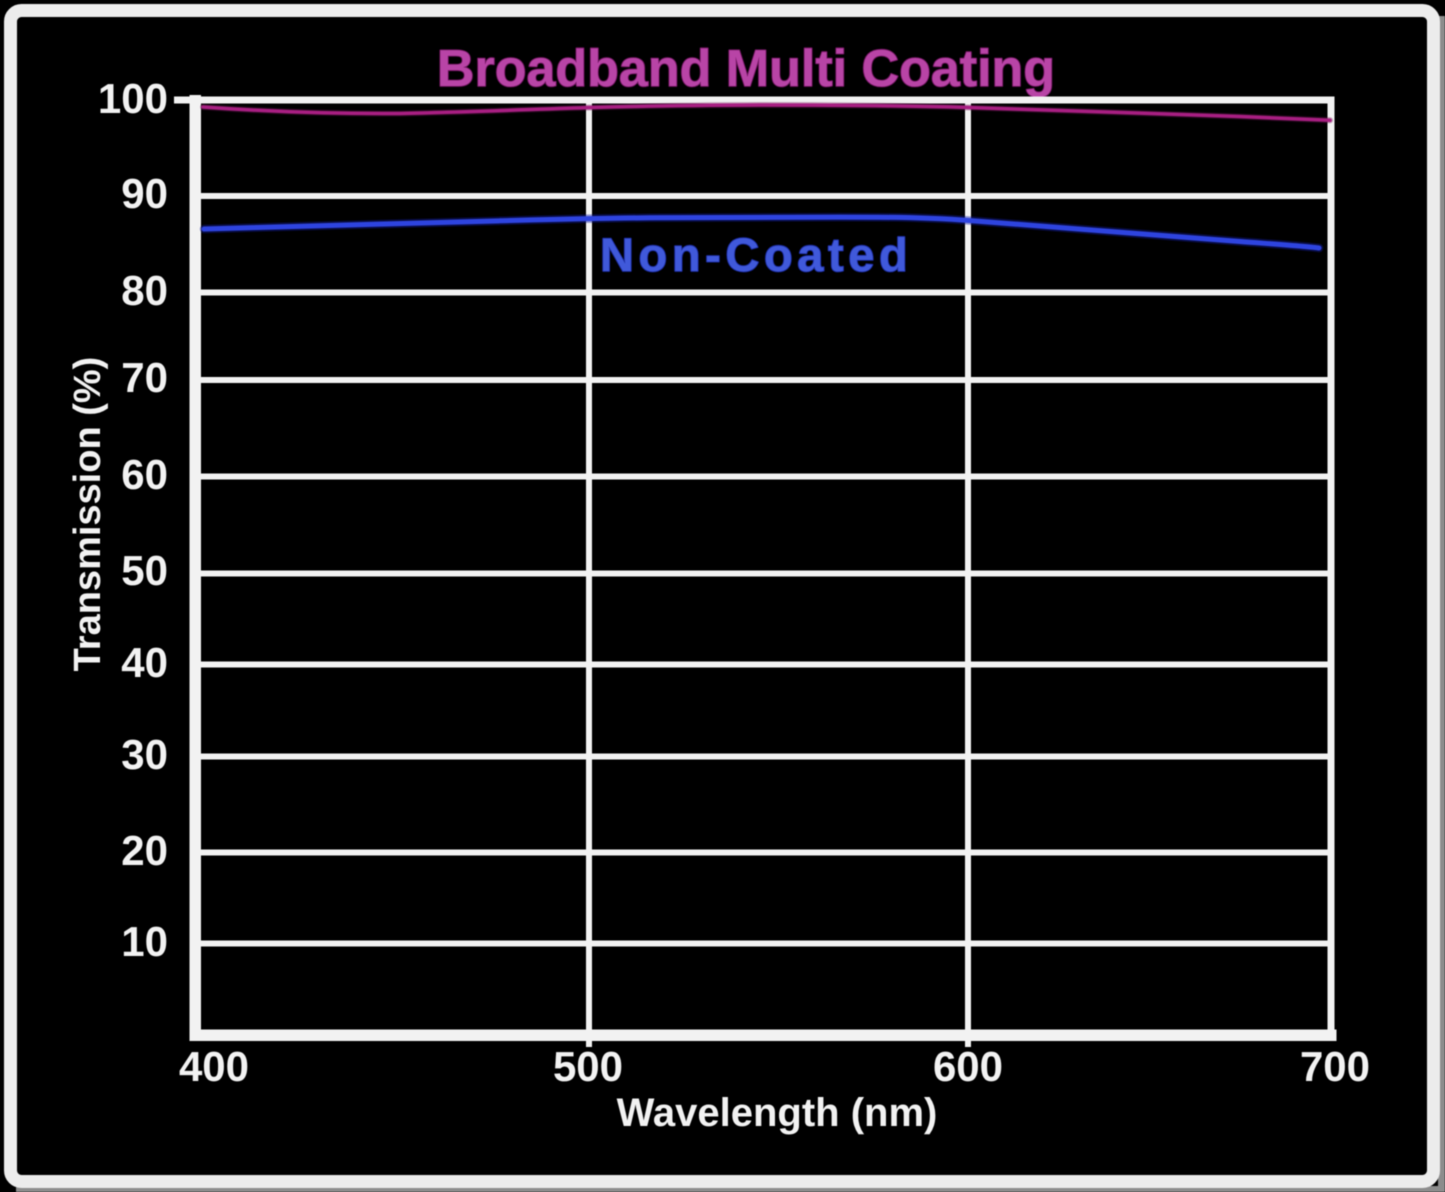 The image size is (1445, 1192). What do you see at coordinates (133, 98) in the screenshot?
I see `svg-text: 100` at bounding box center [133, 98].